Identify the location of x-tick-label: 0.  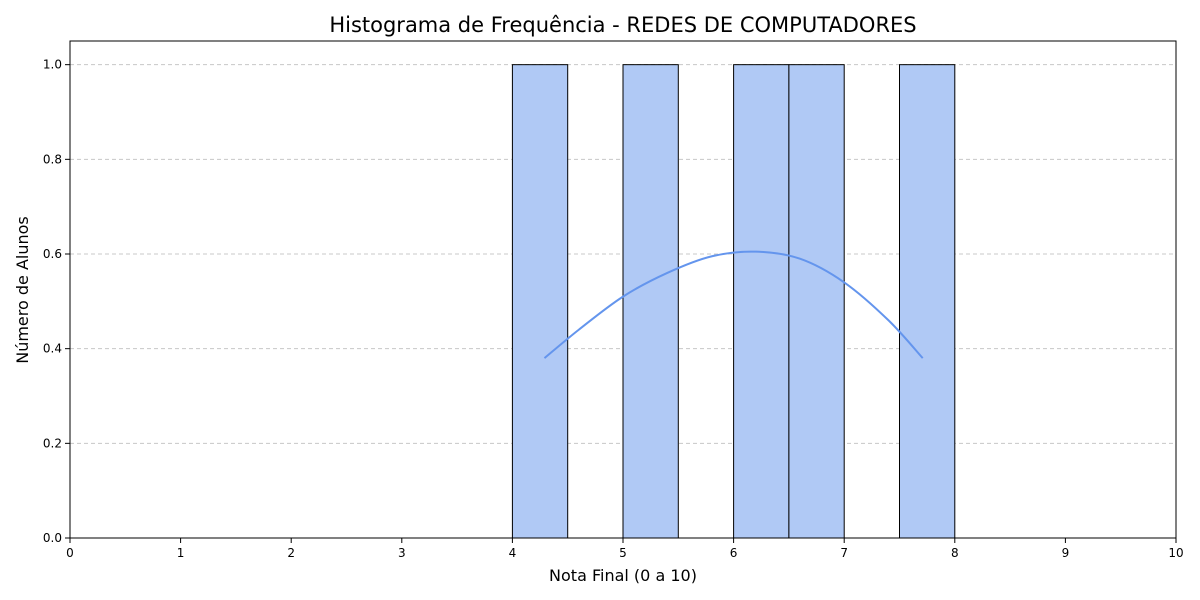
(70, 553).